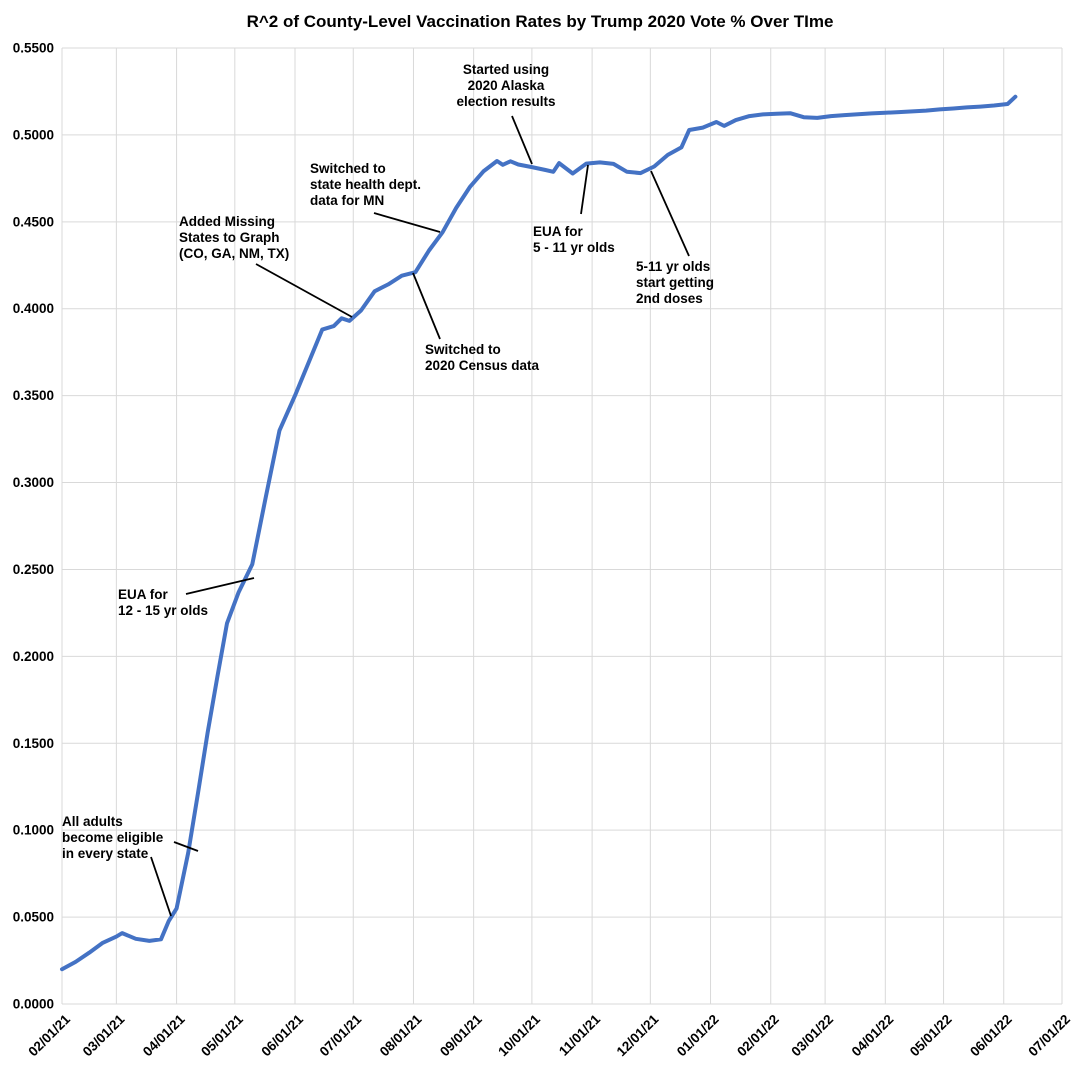  What do you see at coordinates (282, 1035) in the screenshot?
I see `x-tick-label: 06/01/21` at bounding box center [282, 1035].